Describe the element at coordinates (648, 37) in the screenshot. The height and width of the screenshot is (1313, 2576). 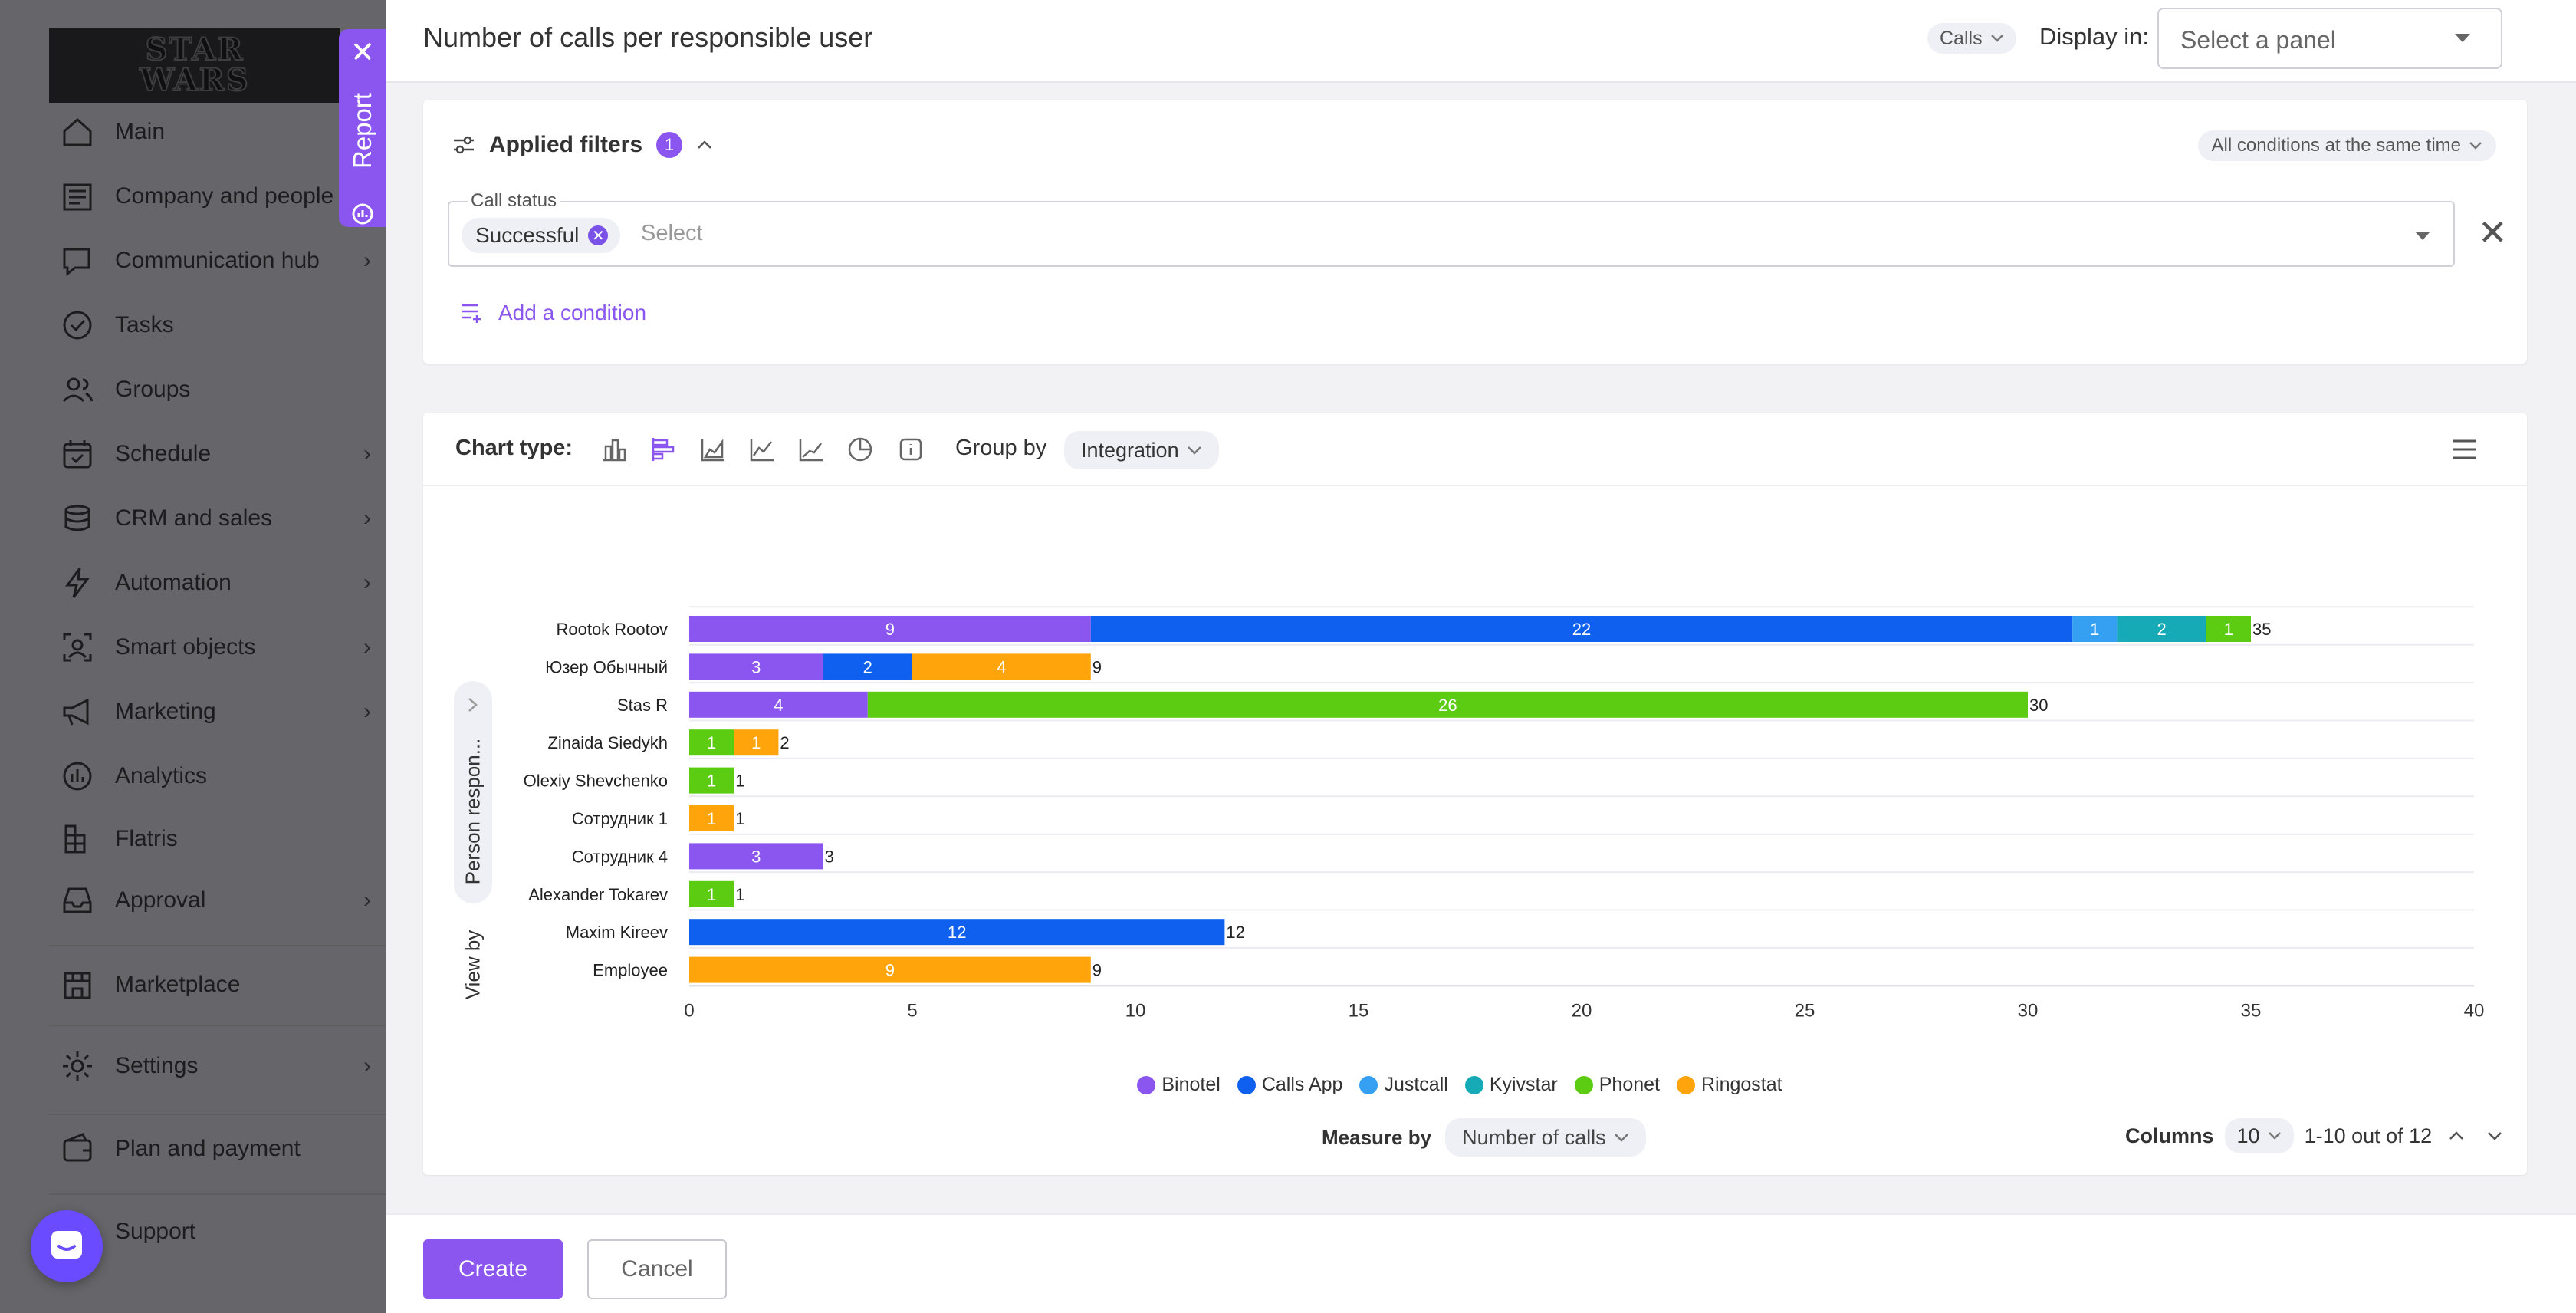
I see `page-title: Number of calls per responsible user` at that location.